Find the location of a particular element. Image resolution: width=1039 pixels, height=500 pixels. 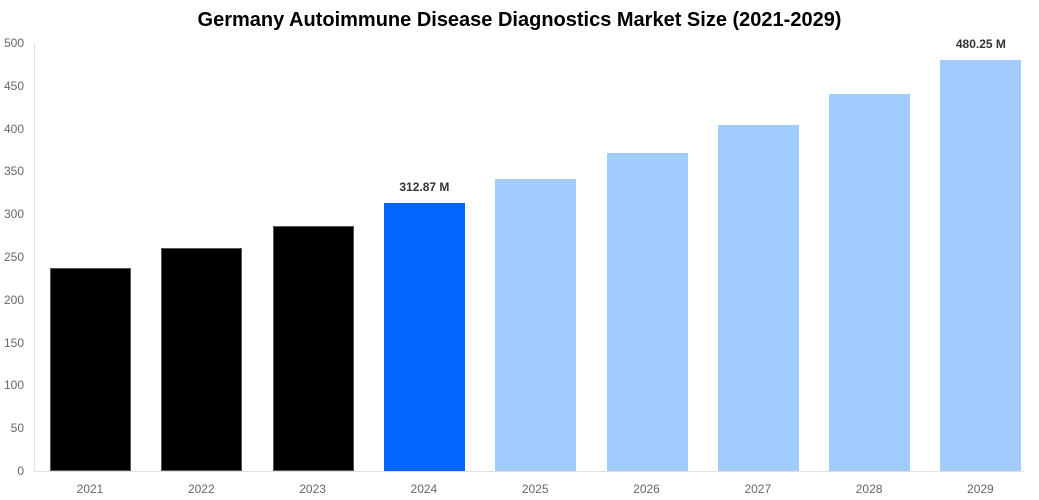

y-tick-label: 300 is located at coordinates (13, 214).